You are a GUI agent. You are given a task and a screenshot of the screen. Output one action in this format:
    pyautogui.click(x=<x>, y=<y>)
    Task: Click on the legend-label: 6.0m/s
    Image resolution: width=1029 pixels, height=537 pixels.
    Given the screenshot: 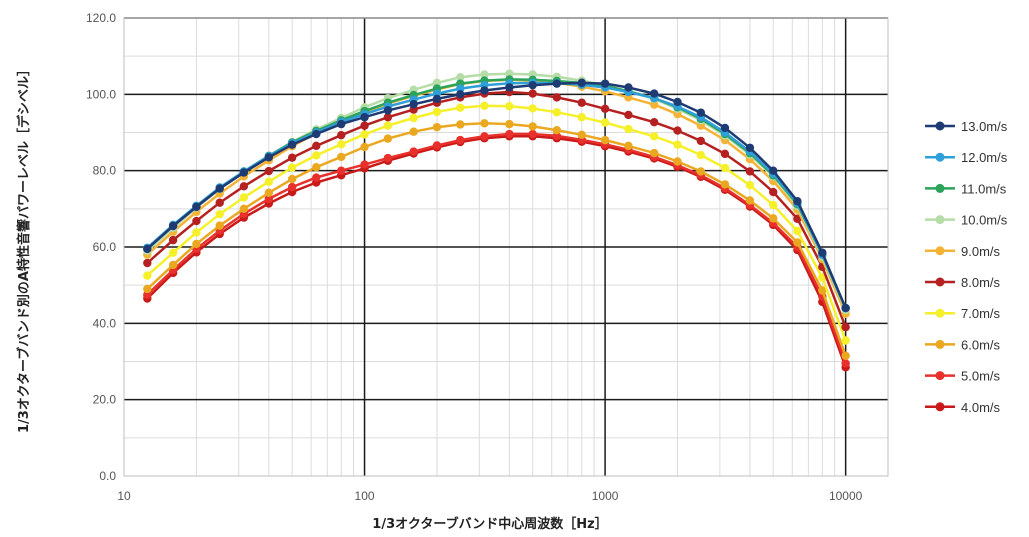 What is the action you would take?
    pyautogui.click(x=981, y=344)
    